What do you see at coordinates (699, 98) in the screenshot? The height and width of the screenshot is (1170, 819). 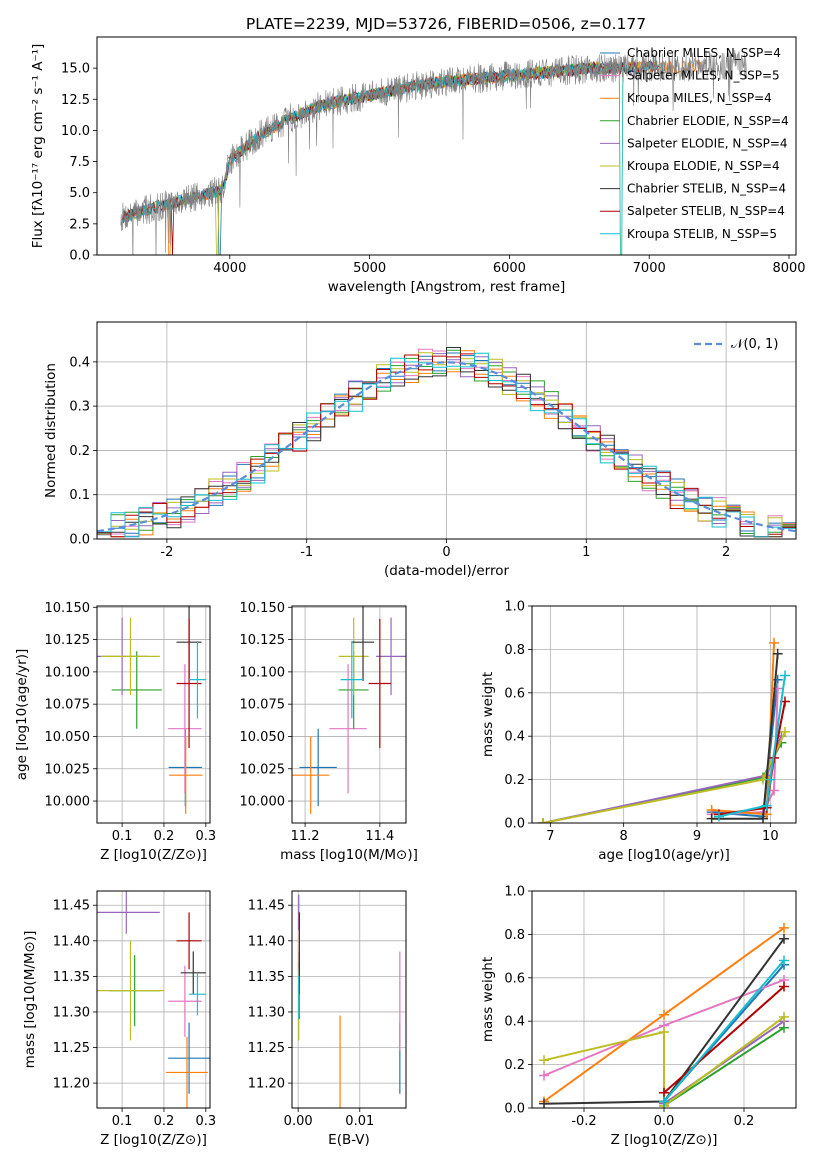 I see `legend-label-kroupa_miles: Kroupa MILES, N_SSP=4` at bounding box center [699, 98].